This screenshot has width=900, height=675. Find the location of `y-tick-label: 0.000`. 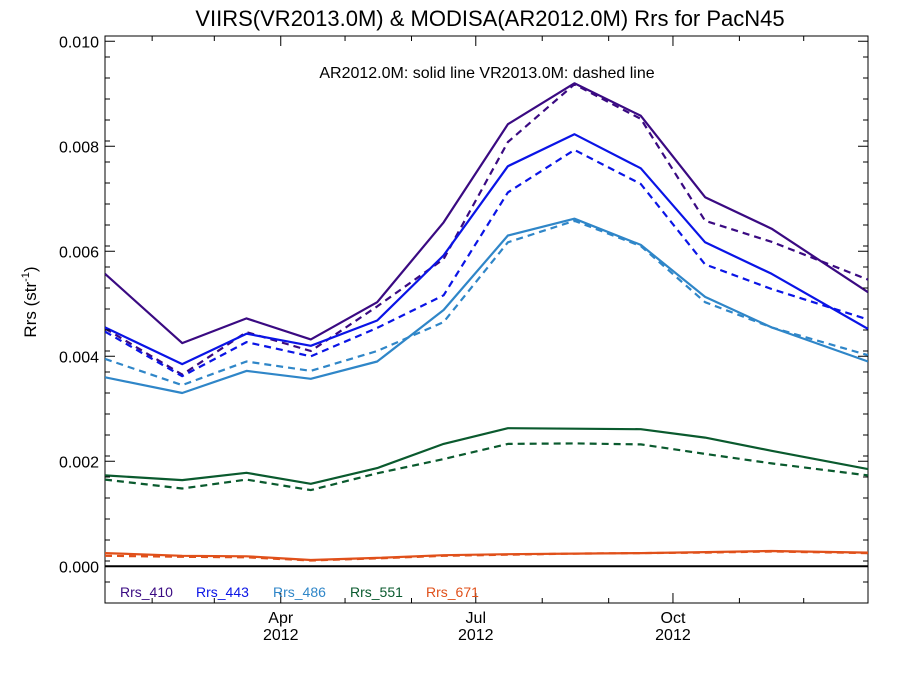

y-tick-label: 0.000 is located at coordinates (79, 567).